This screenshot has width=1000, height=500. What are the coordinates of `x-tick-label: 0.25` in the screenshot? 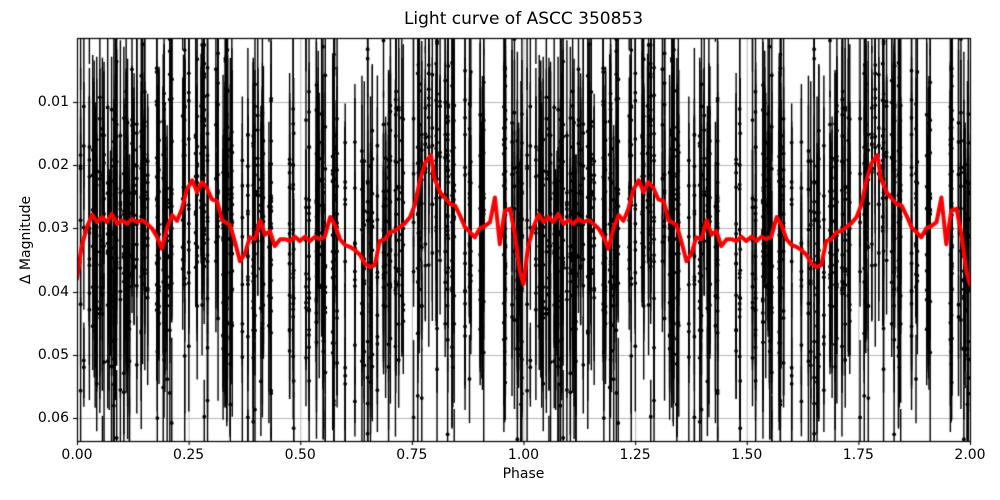 It's located at (189, 455).